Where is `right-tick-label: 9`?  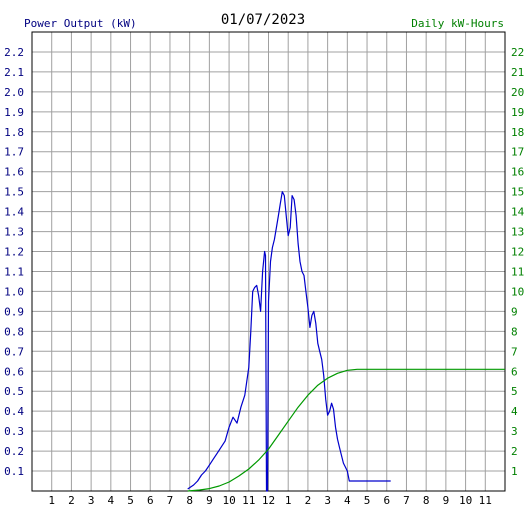 right-tick-label: 9 is located at coordinates (514, 311).